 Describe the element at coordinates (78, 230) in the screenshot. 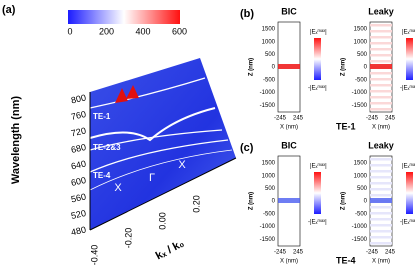

I see `y-tick-label: 480` at that location.